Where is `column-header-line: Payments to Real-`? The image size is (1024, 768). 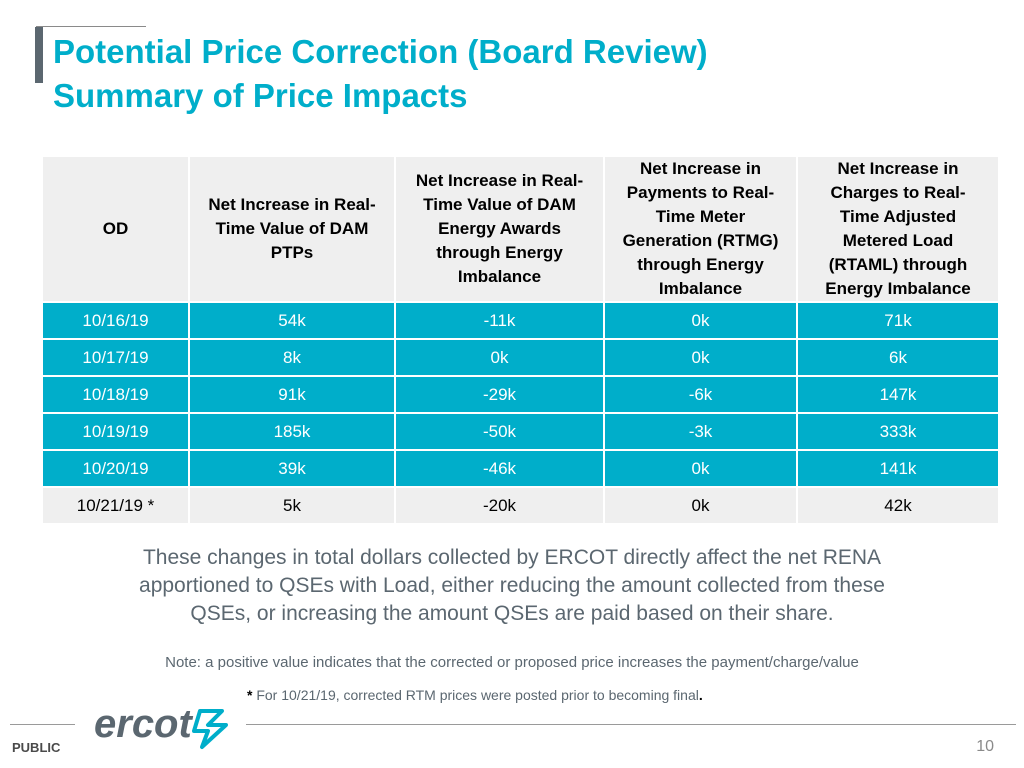
column-header-line: Payments to Real- is located at coordinates (700, 192).